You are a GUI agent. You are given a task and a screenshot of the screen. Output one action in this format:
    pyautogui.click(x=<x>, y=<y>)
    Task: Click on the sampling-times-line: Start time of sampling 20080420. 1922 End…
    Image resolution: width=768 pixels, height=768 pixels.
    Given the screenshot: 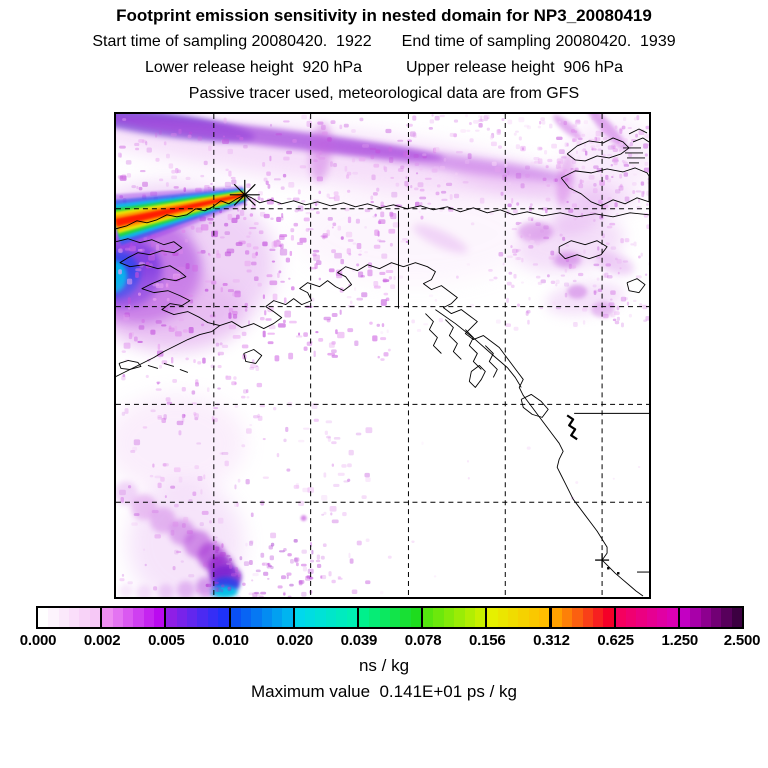 What is the action you would take?
    pyautogui.click(x=384, y=42)
    